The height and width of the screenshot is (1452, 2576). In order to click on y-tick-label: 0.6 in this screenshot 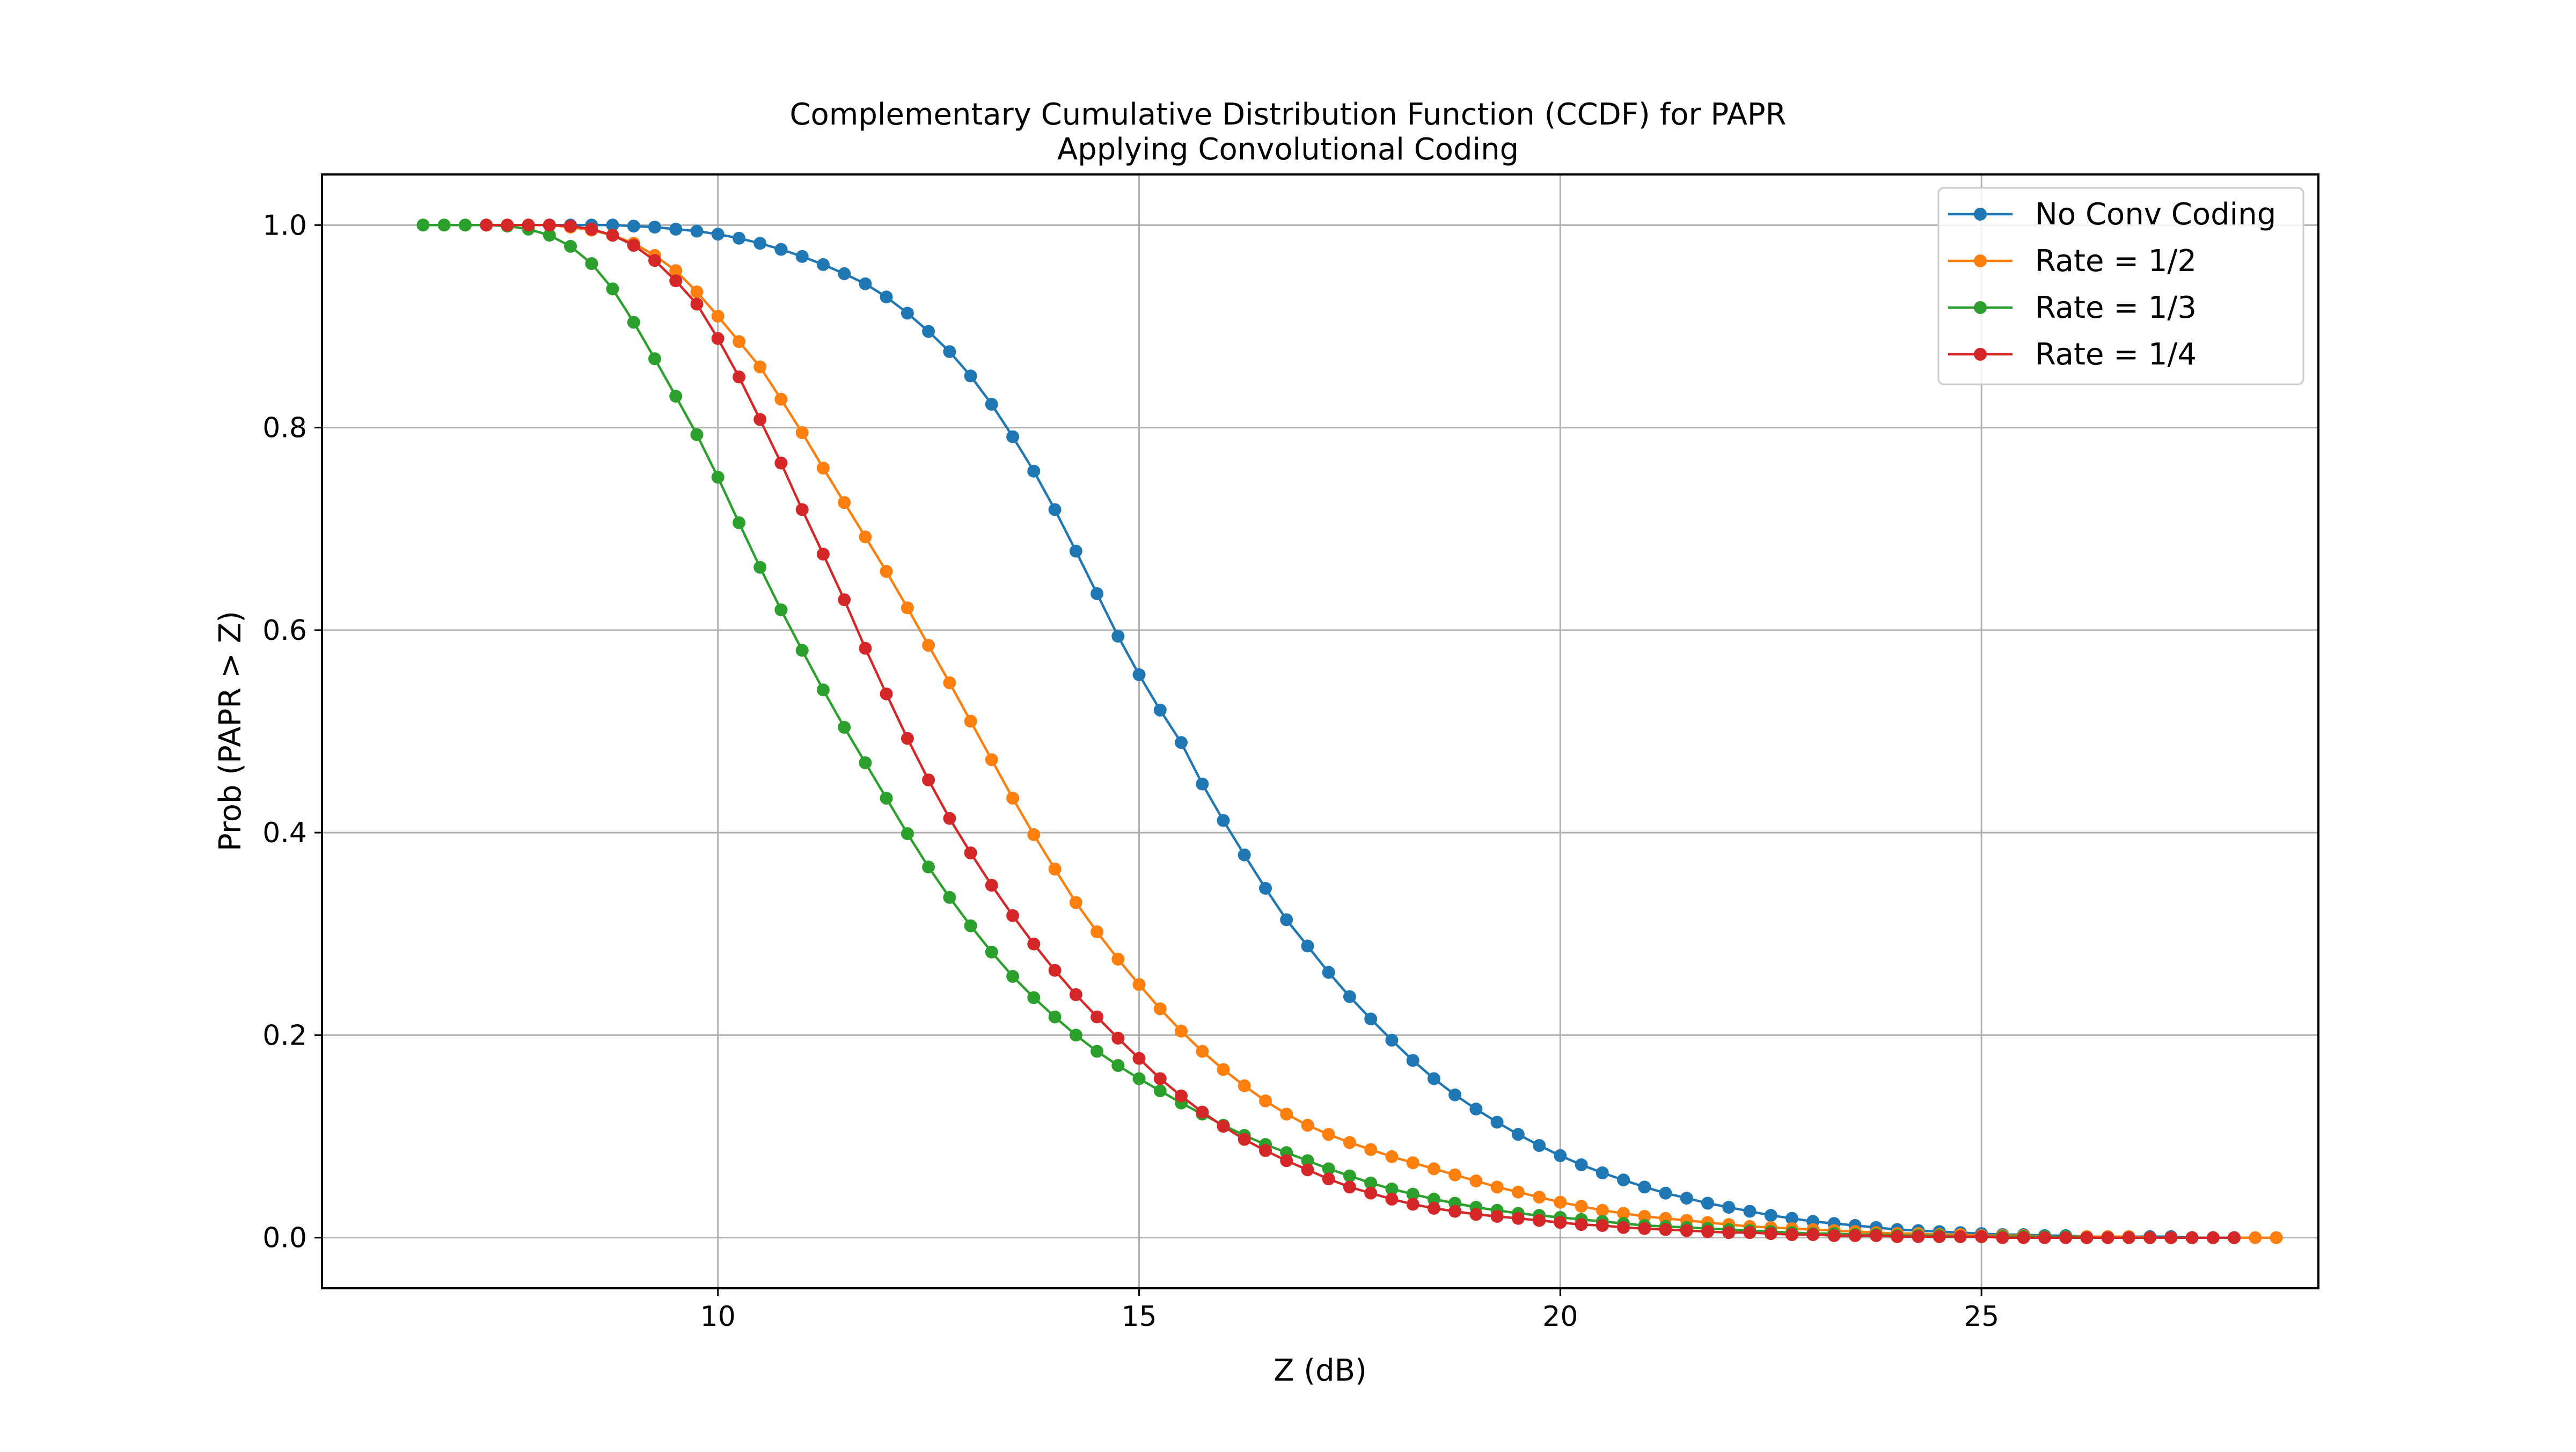, I will do `click(284, 631)`.